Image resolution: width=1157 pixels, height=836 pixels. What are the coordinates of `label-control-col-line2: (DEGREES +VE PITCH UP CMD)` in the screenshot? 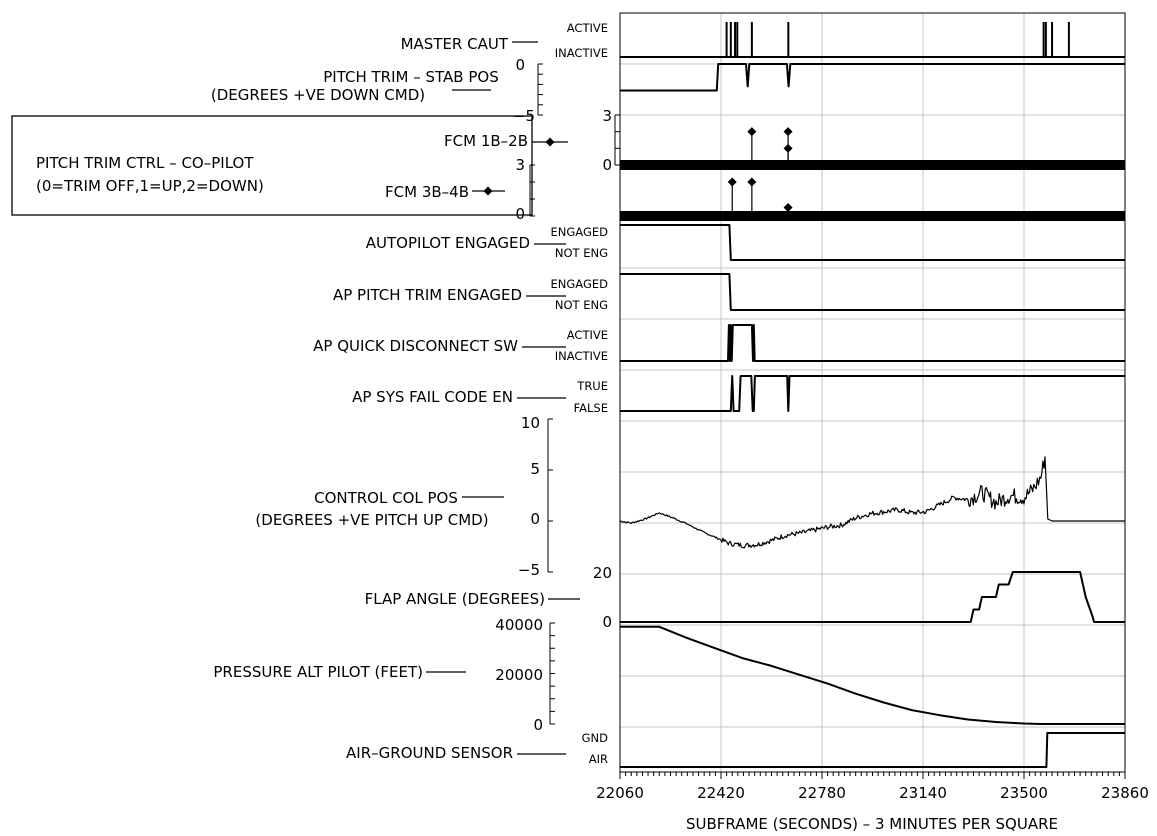 It's located at (371, 520).